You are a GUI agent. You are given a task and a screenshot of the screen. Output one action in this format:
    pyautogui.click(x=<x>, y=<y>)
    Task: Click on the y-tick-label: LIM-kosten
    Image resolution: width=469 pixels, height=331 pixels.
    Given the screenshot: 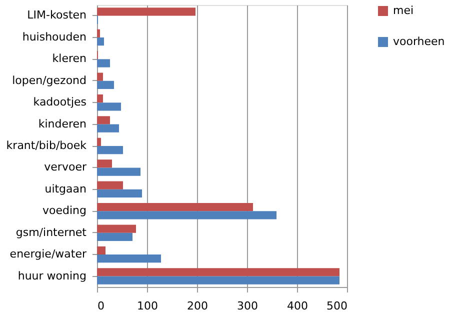 What is the action you would take?
    pyautogui.click(x=57, y=15)
    